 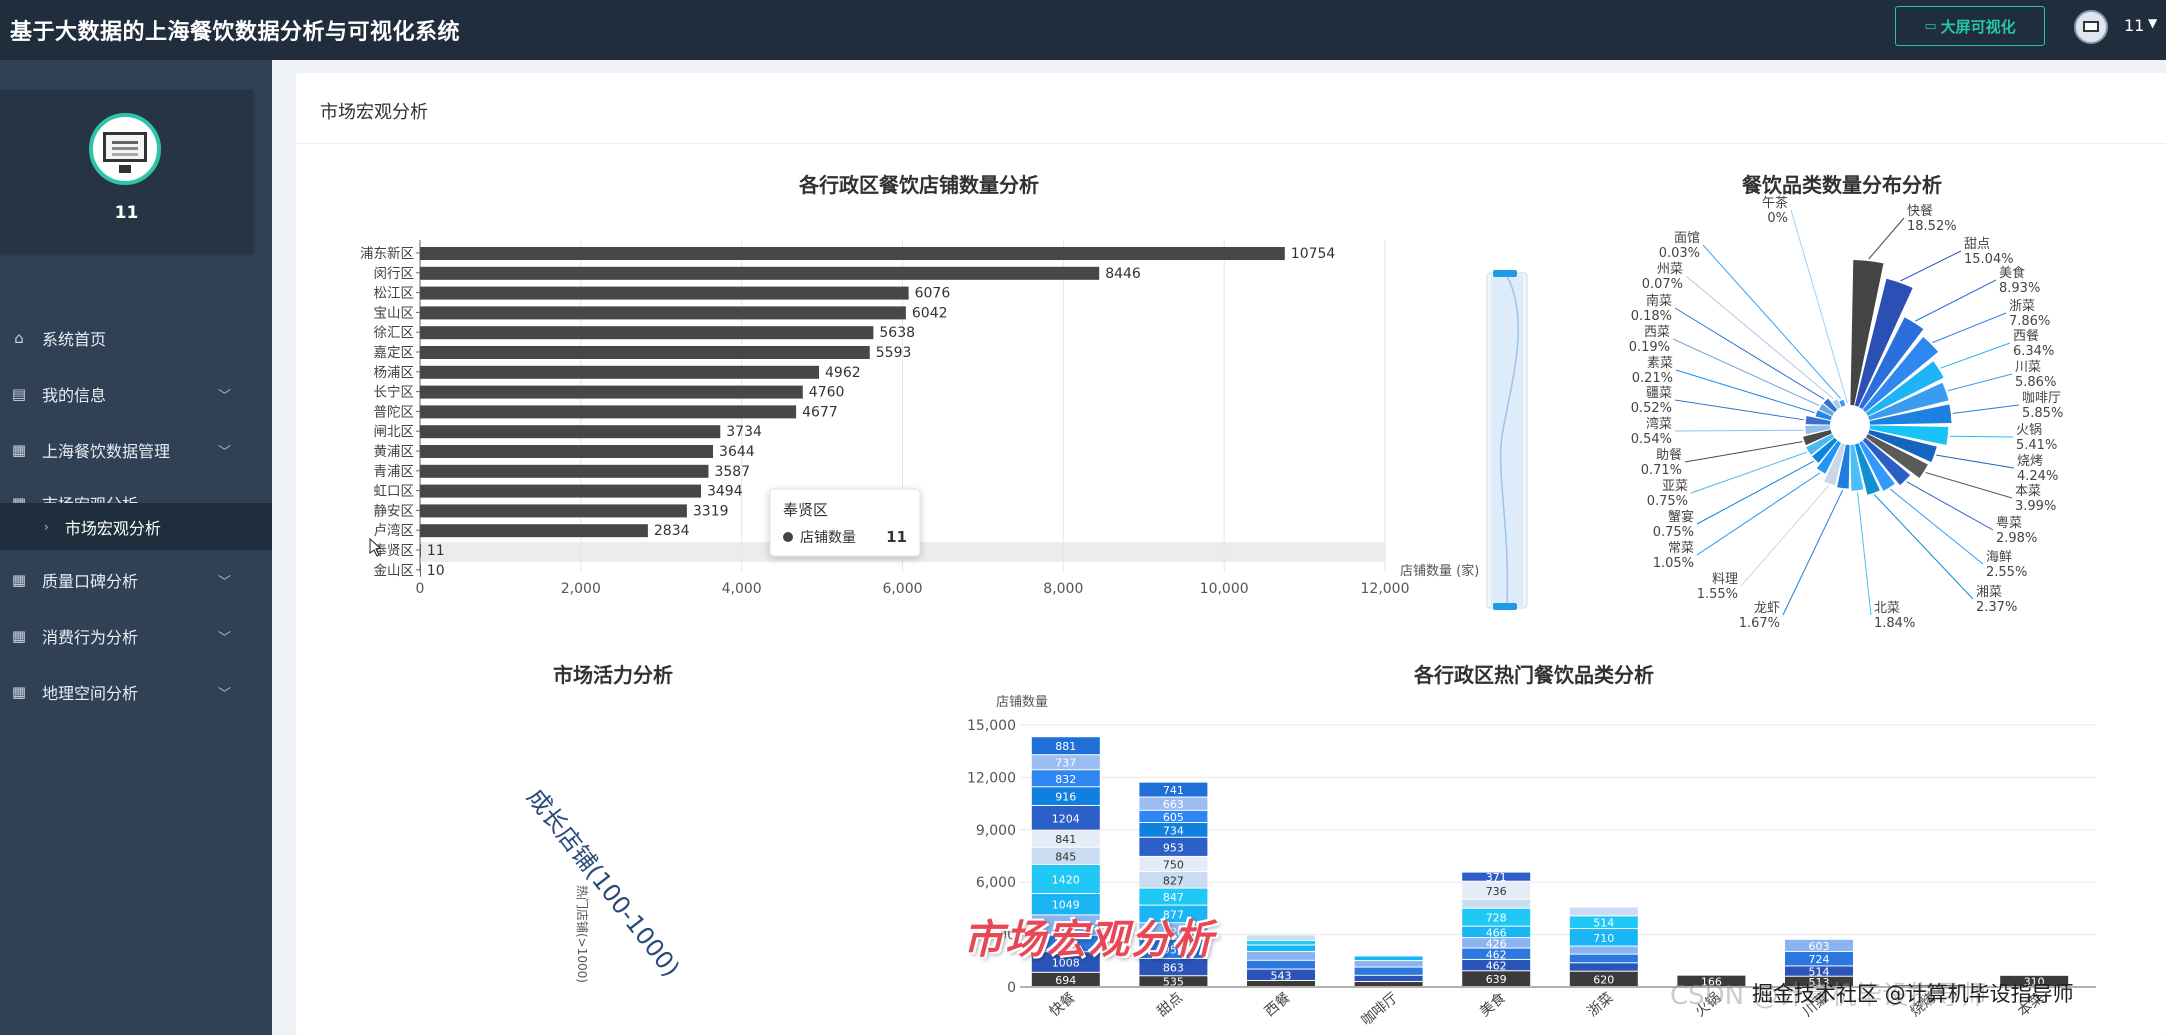 I want to click on page-title: 市场宏观分析, so click(x=374, y=112).